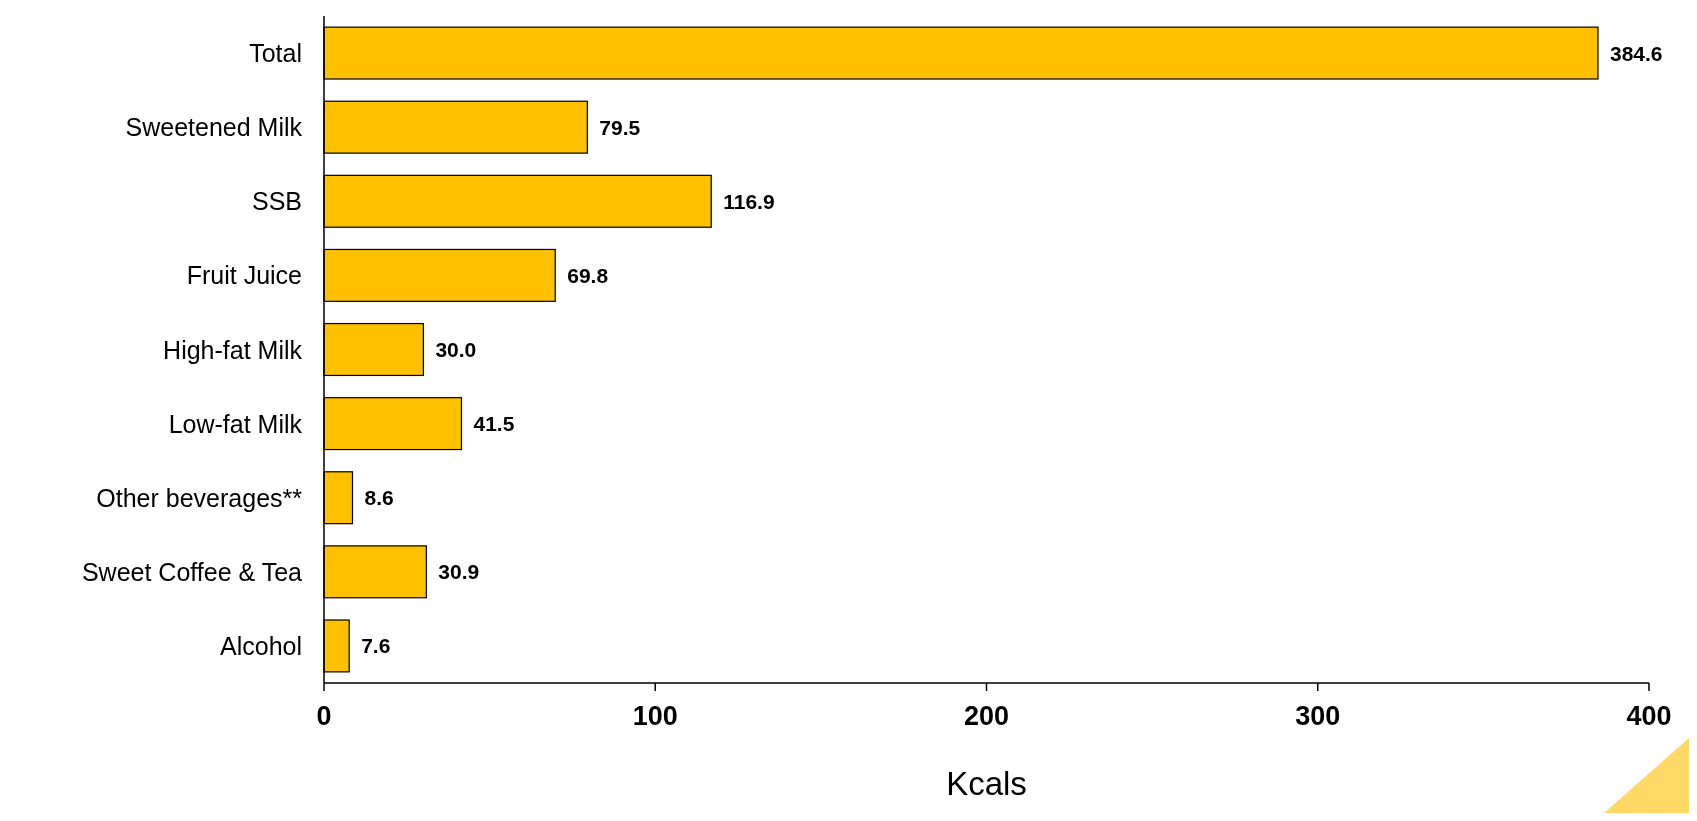 Image resolution: width=1697 pixels, height=821 pixels. Describe the element at coordinates (494, 424) in the screenshot. I see `data-label: 41.5` at that location.